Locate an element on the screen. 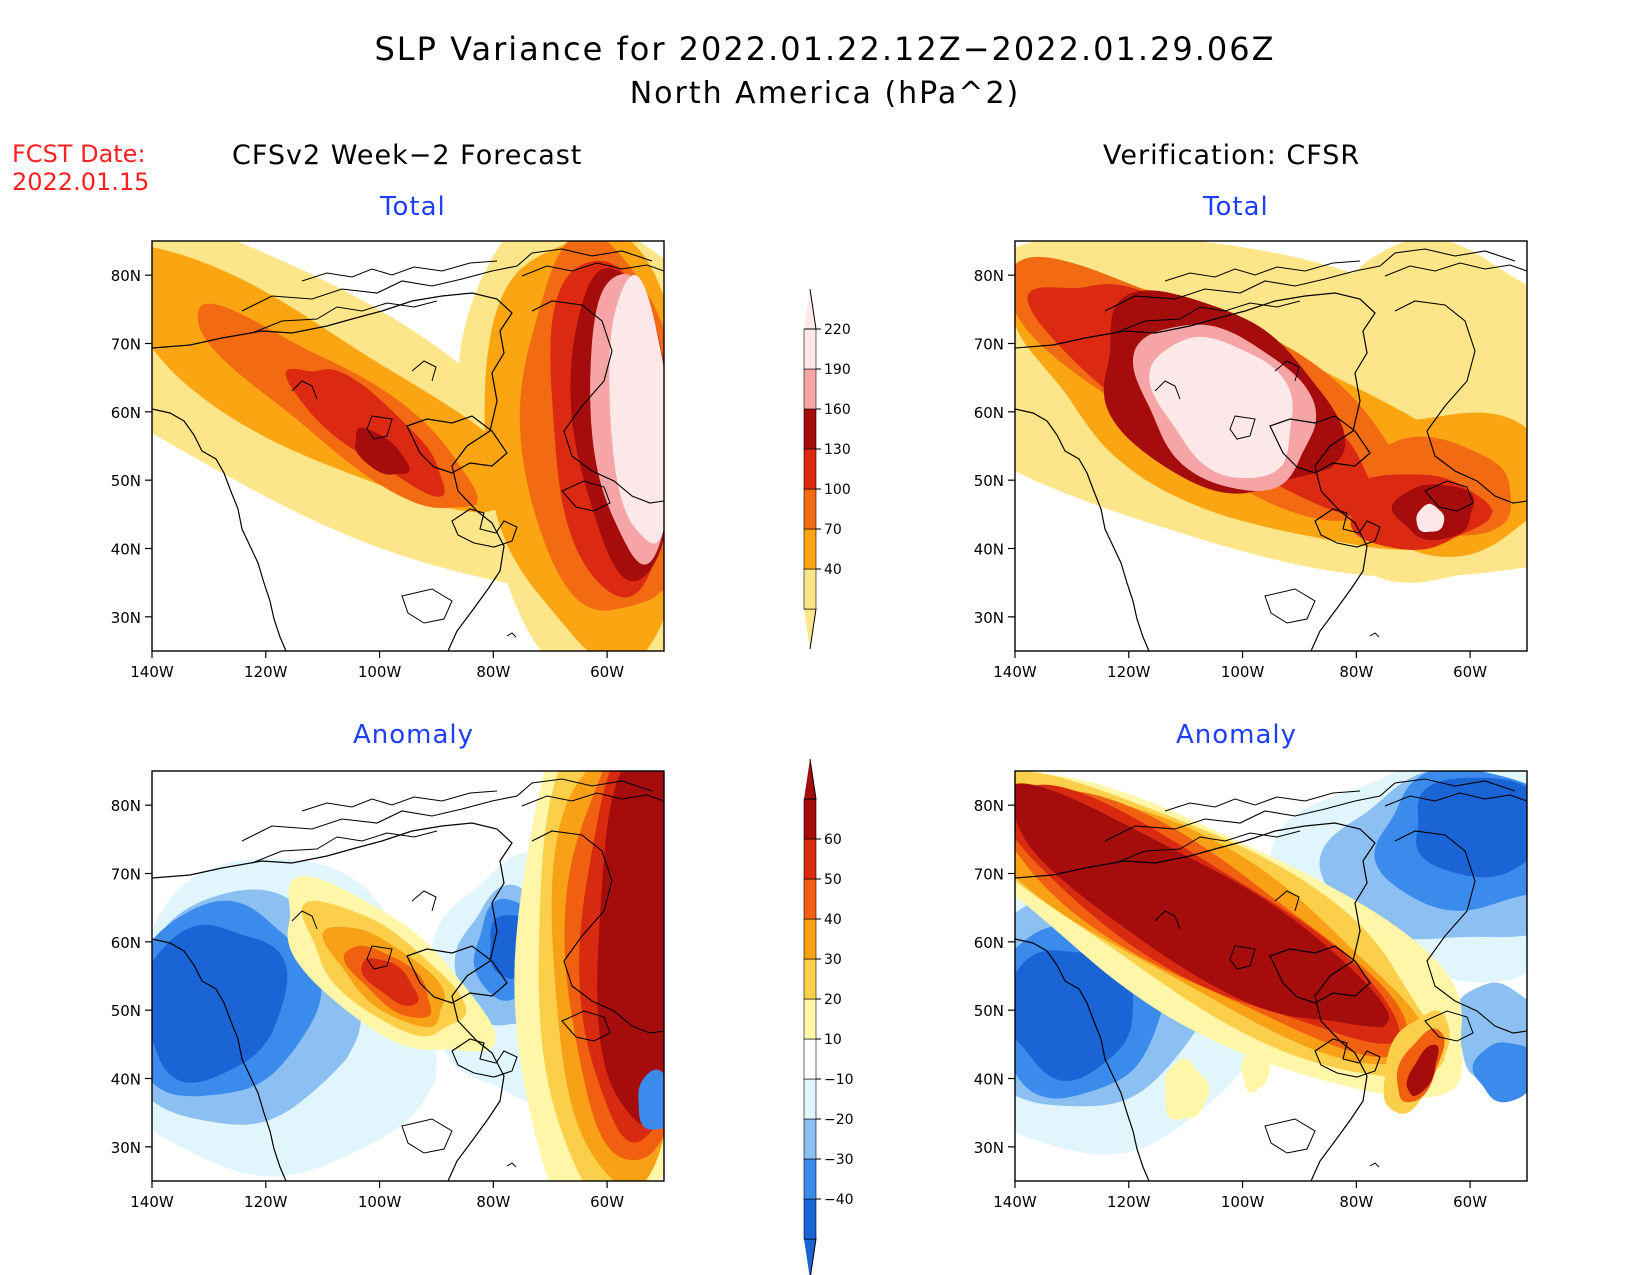 This screenshot has height=1275, width=1650. colorbar-total-label: 40 is located at coordinates (833, 570).